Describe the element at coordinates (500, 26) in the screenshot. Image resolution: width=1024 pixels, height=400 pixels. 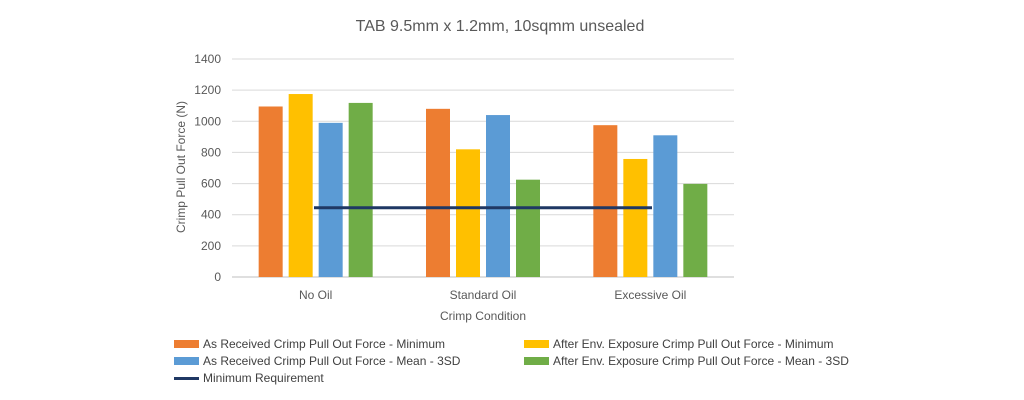
I see `chart-title: TAB 9.5mm x 1.2mm, 10sqmm unsealed` at that location.